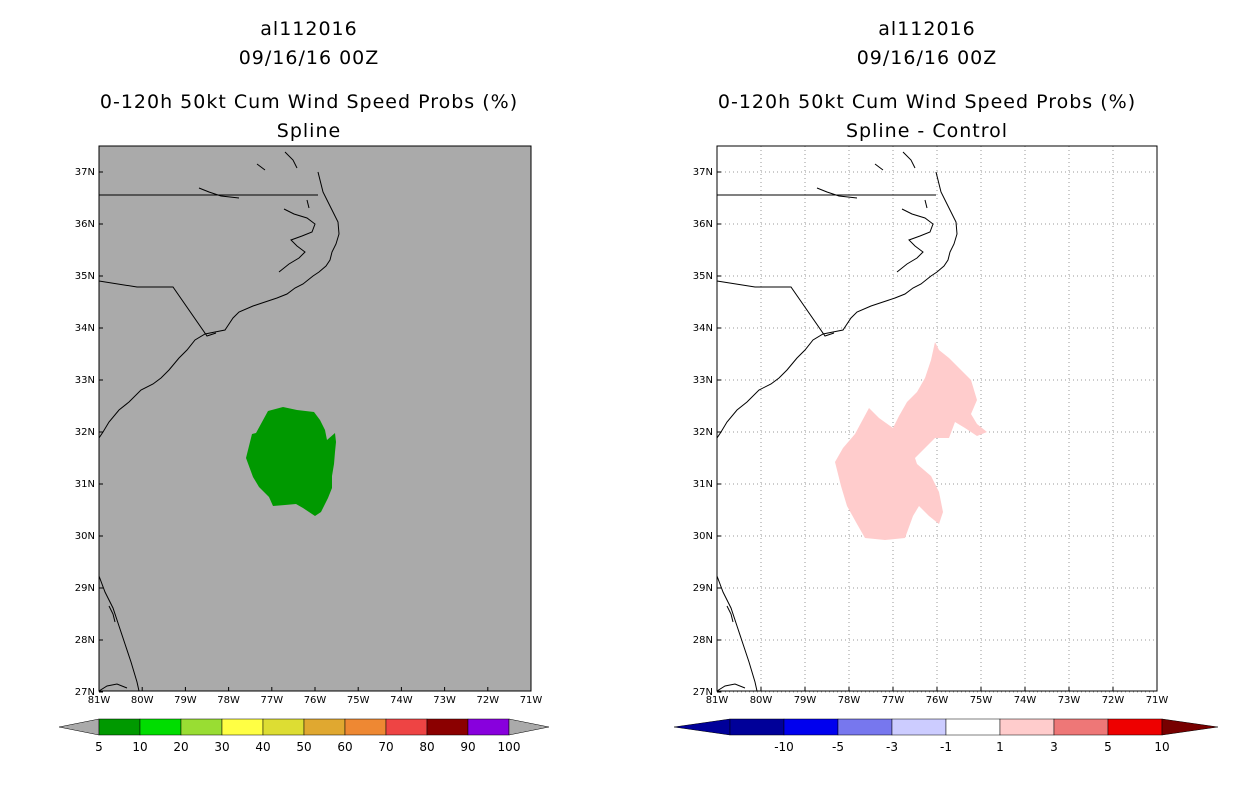  What do you see at coordinates (703, 588) in the screenshot?
I see `right-lat-label: 29N` at bounding box center [703, 588].